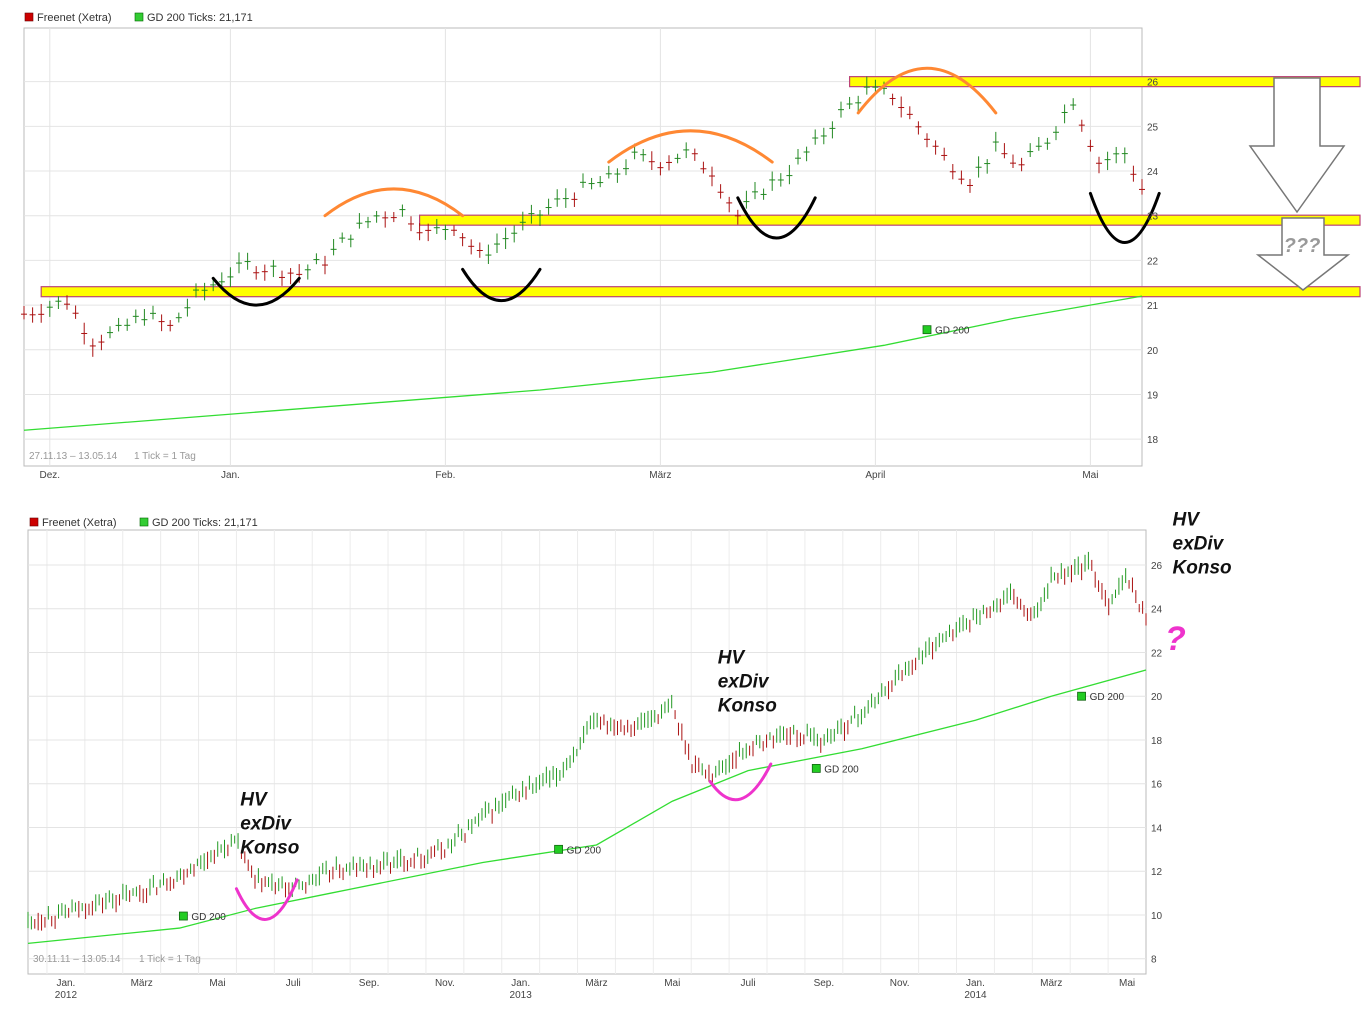 The width and height of the screenshot is (1362, 1020). I want to click on y-tick-label: 21, so click(1153, 306).